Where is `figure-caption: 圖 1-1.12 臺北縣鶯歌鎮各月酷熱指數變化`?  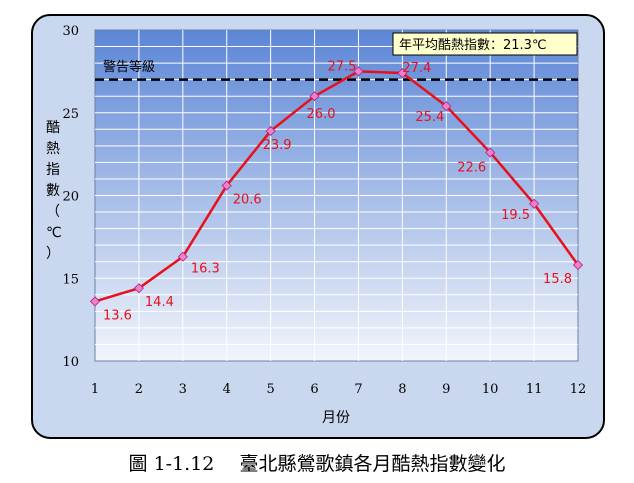 figure-caption: 圖 1-1.12 臺北縣鶯歌鎮各月酷熱指數變化 is located at coordinates (317, 464).